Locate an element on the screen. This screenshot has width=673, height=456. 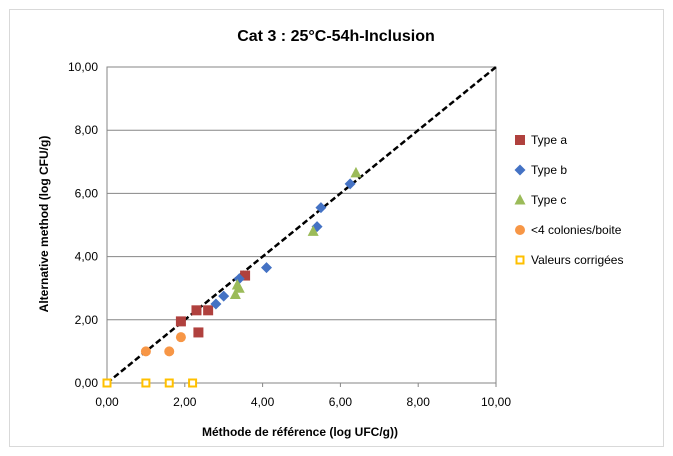
series-square is located at coordinates (213, 304).